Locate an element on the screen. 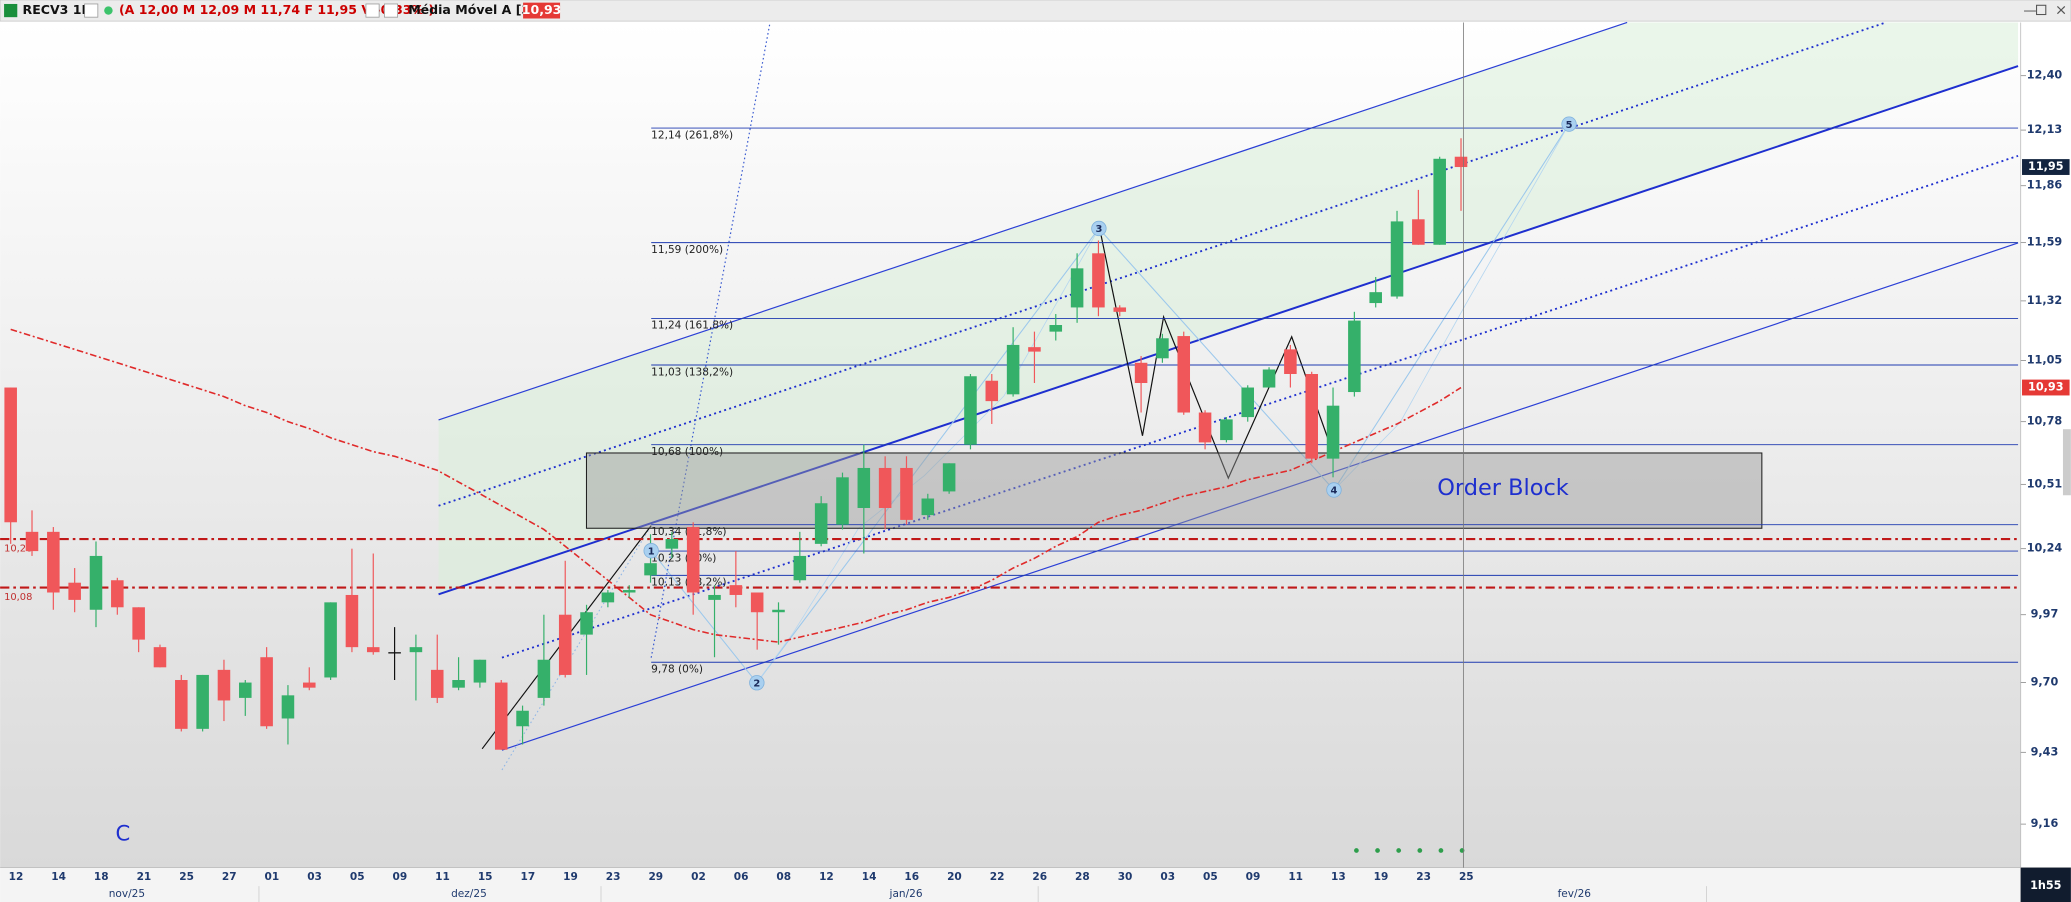 The height and width of the screenshot is (902, 2071). month-label: nov/25 is located at coordinates (127, 894).